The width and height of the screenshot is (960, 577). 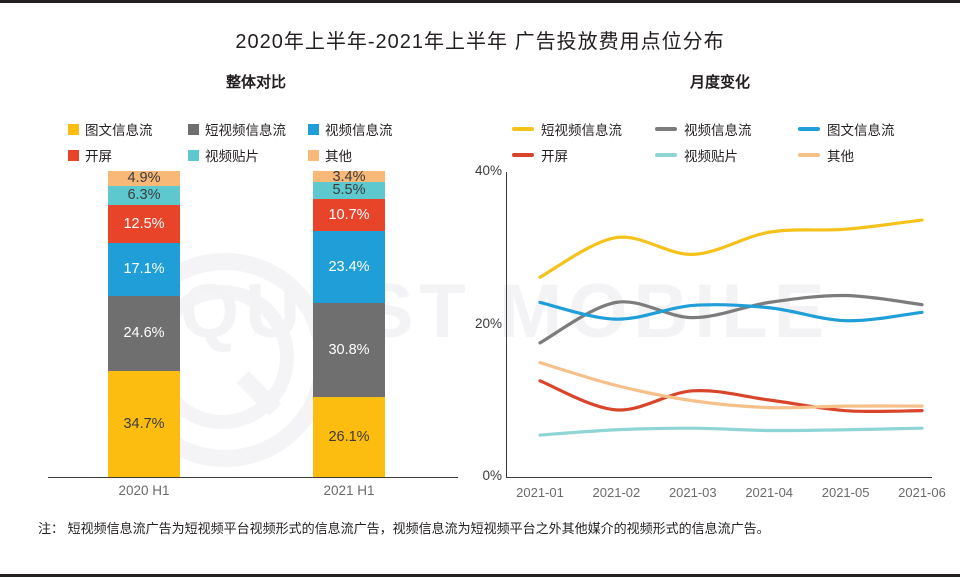 I want to click on bar-segment-value: 6.3%, so click(x=144, y=195).